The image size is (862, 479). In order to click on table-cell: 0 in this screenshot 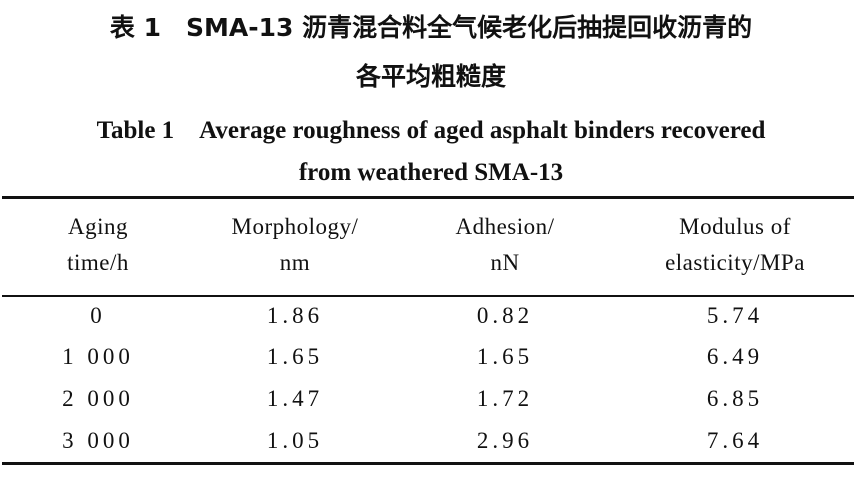, I will do `click(98, 315)`.